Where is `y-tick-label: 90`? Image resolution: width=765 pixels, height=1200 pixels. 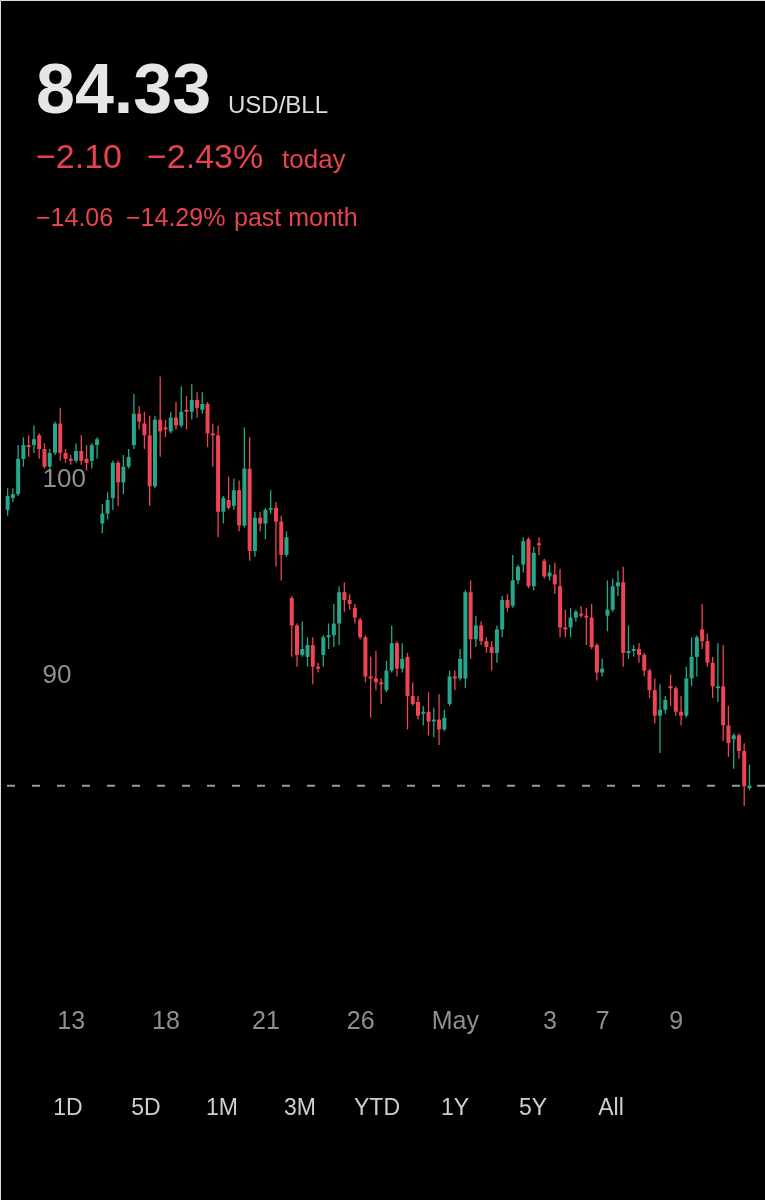
y-tick-label: 90 is located at coordinates (57, 674).